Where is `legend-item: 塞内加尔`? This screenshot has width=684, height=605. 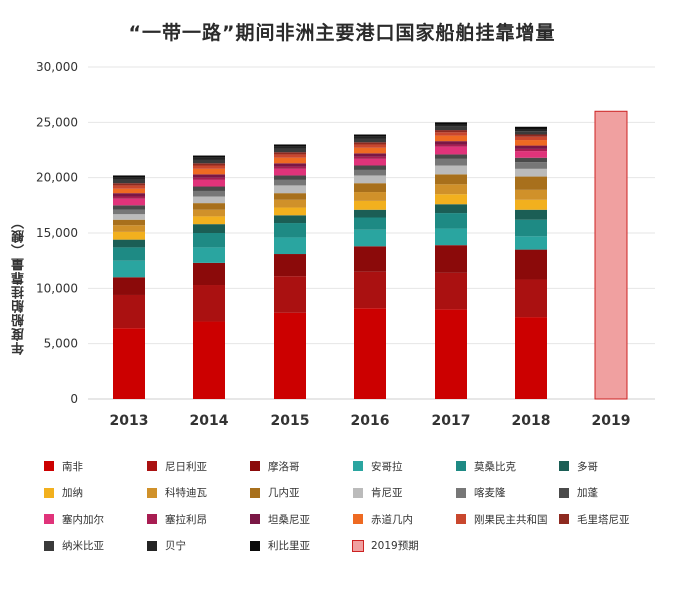 legend-item: 塞内加尔 is located at coordinates (95, 519).